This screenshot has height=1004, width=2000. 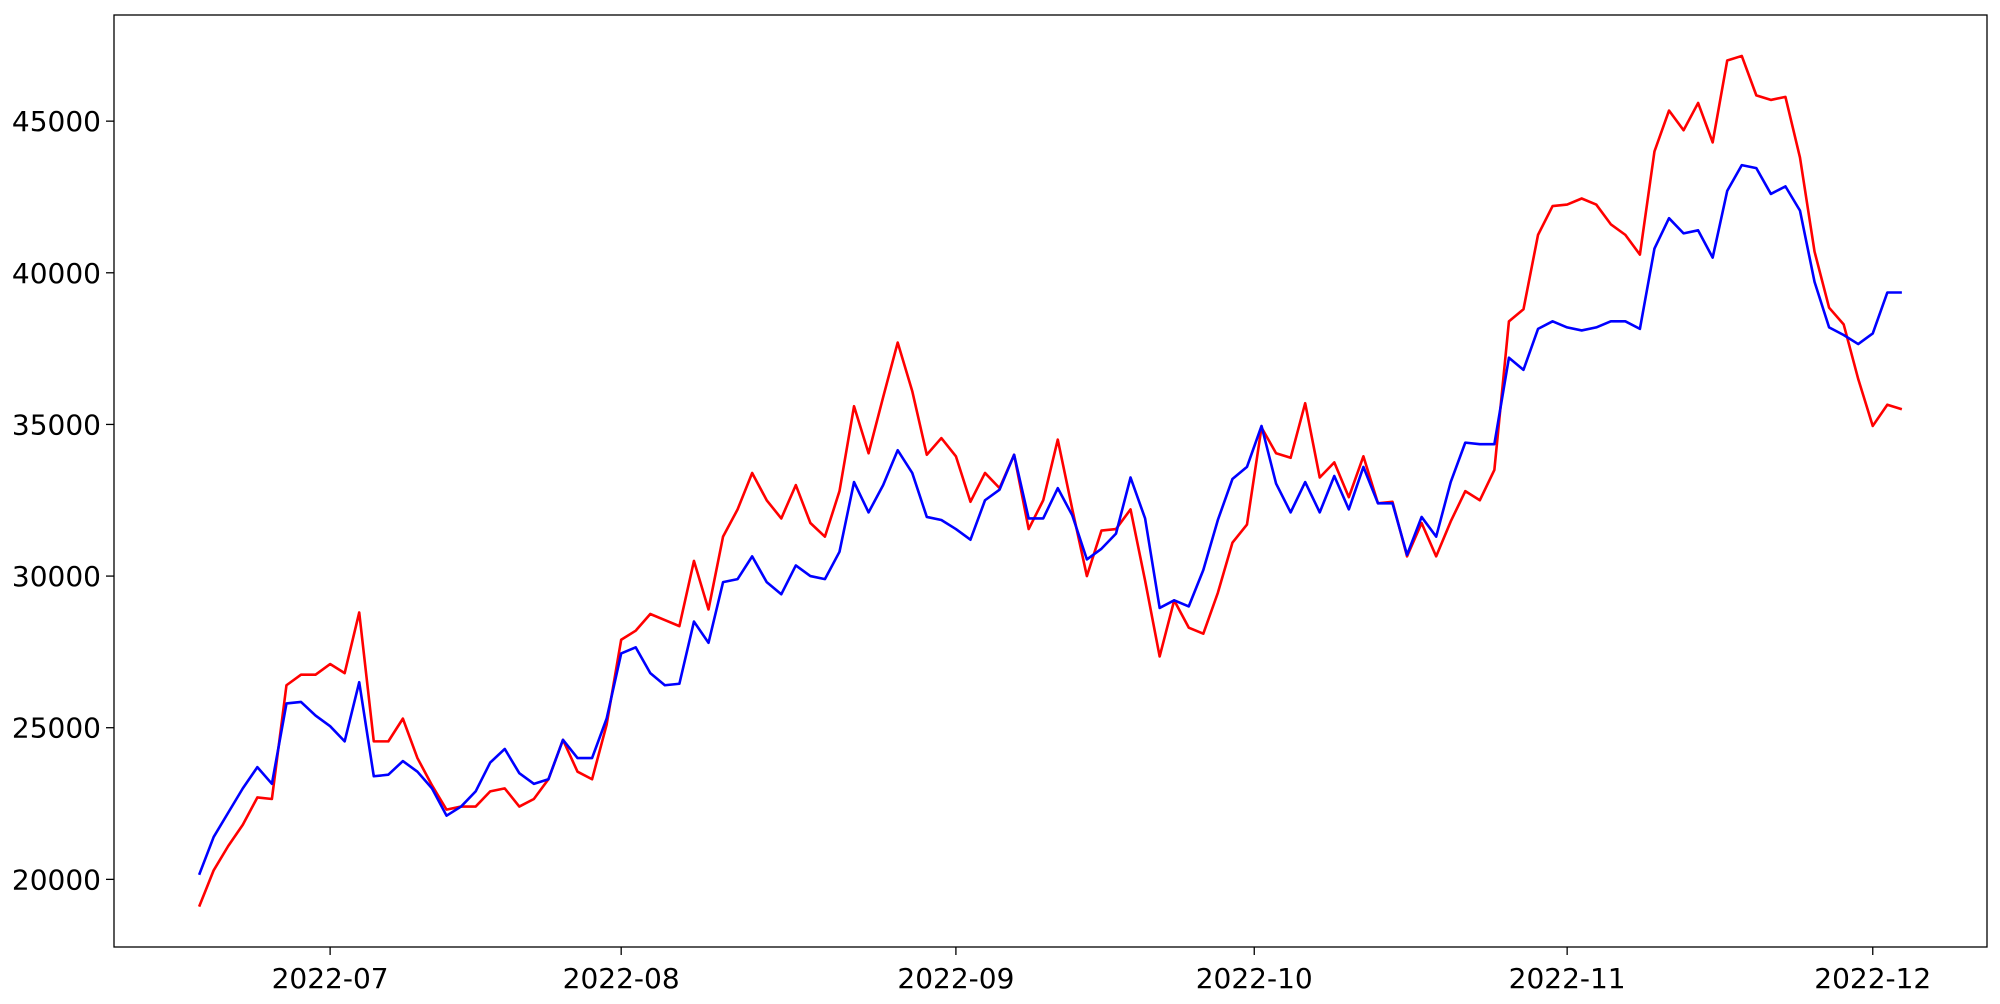 What do you see at coordinates (1567, 978) in the screenshot?
I see `x-tick-label: 2022-11` at bounding box center [1567, 978].